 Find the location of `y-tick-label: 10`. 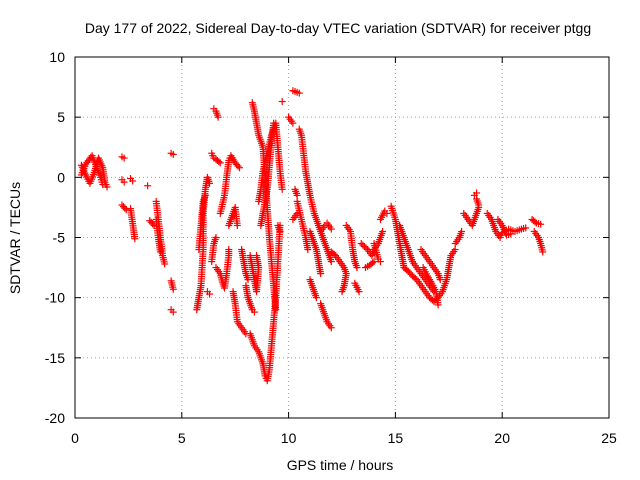

y-tick-label: 10 is located at coordinates (57, 57).